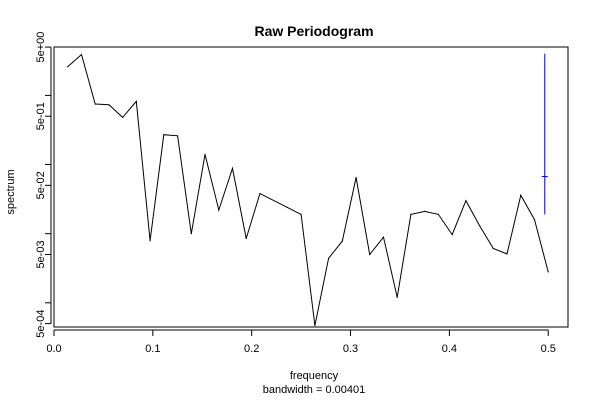 This screenshot has width=600, height=400. Describe the element at coordinates (152, 349) in the screenshot. I see `x-tick-label: 0.1` at that location.